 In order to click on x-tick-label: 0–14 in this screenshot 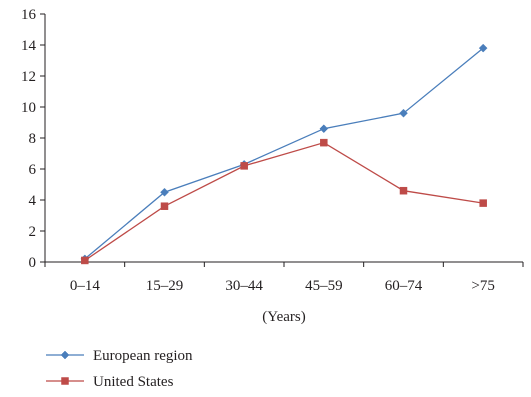, I will do `click(85, 286)`.